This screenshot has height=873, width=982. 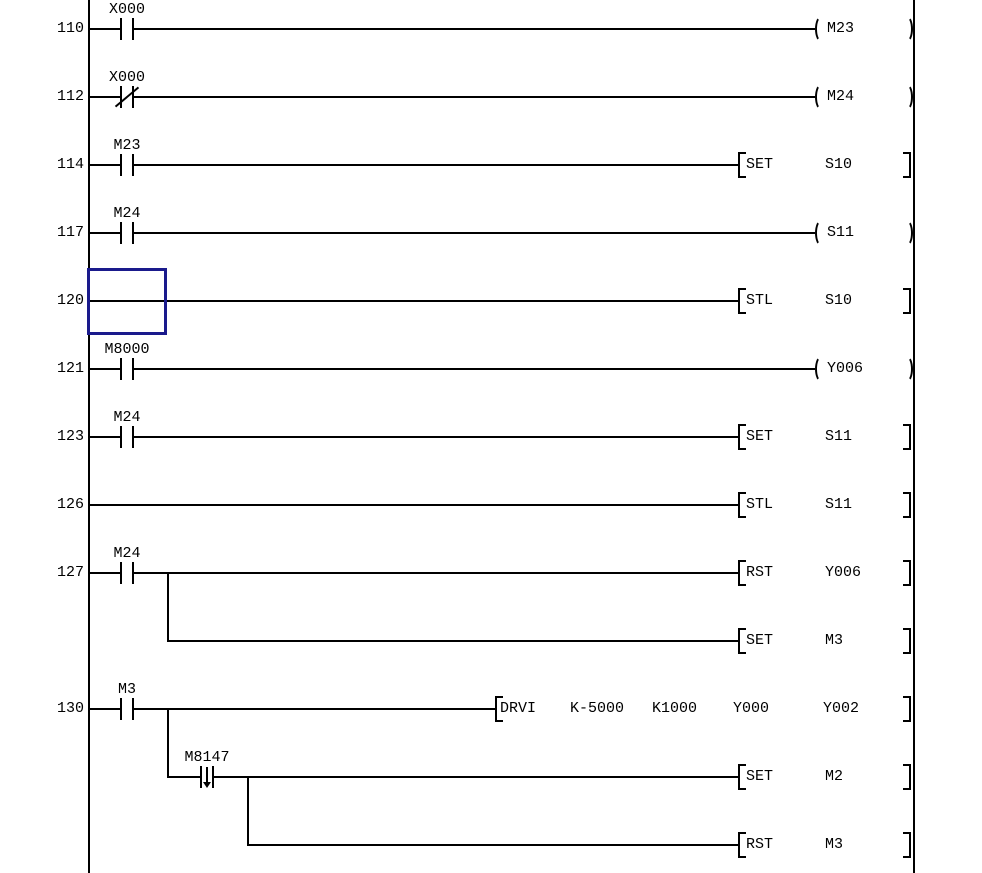 I want to click on output-coil-M23: M23, so click(x=864, y=29).